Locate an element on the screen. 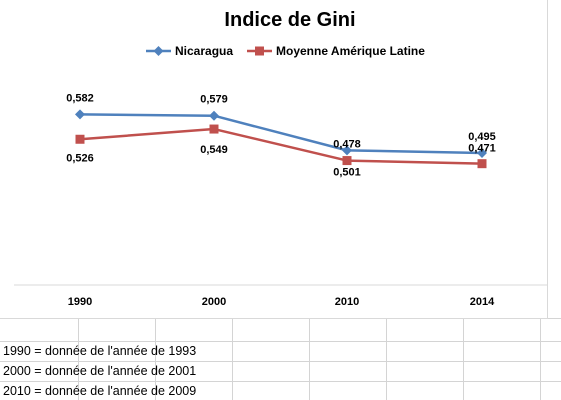 The image size is (561, 400). chart-title: Indice de Gini is located at coordinates (289, 20).